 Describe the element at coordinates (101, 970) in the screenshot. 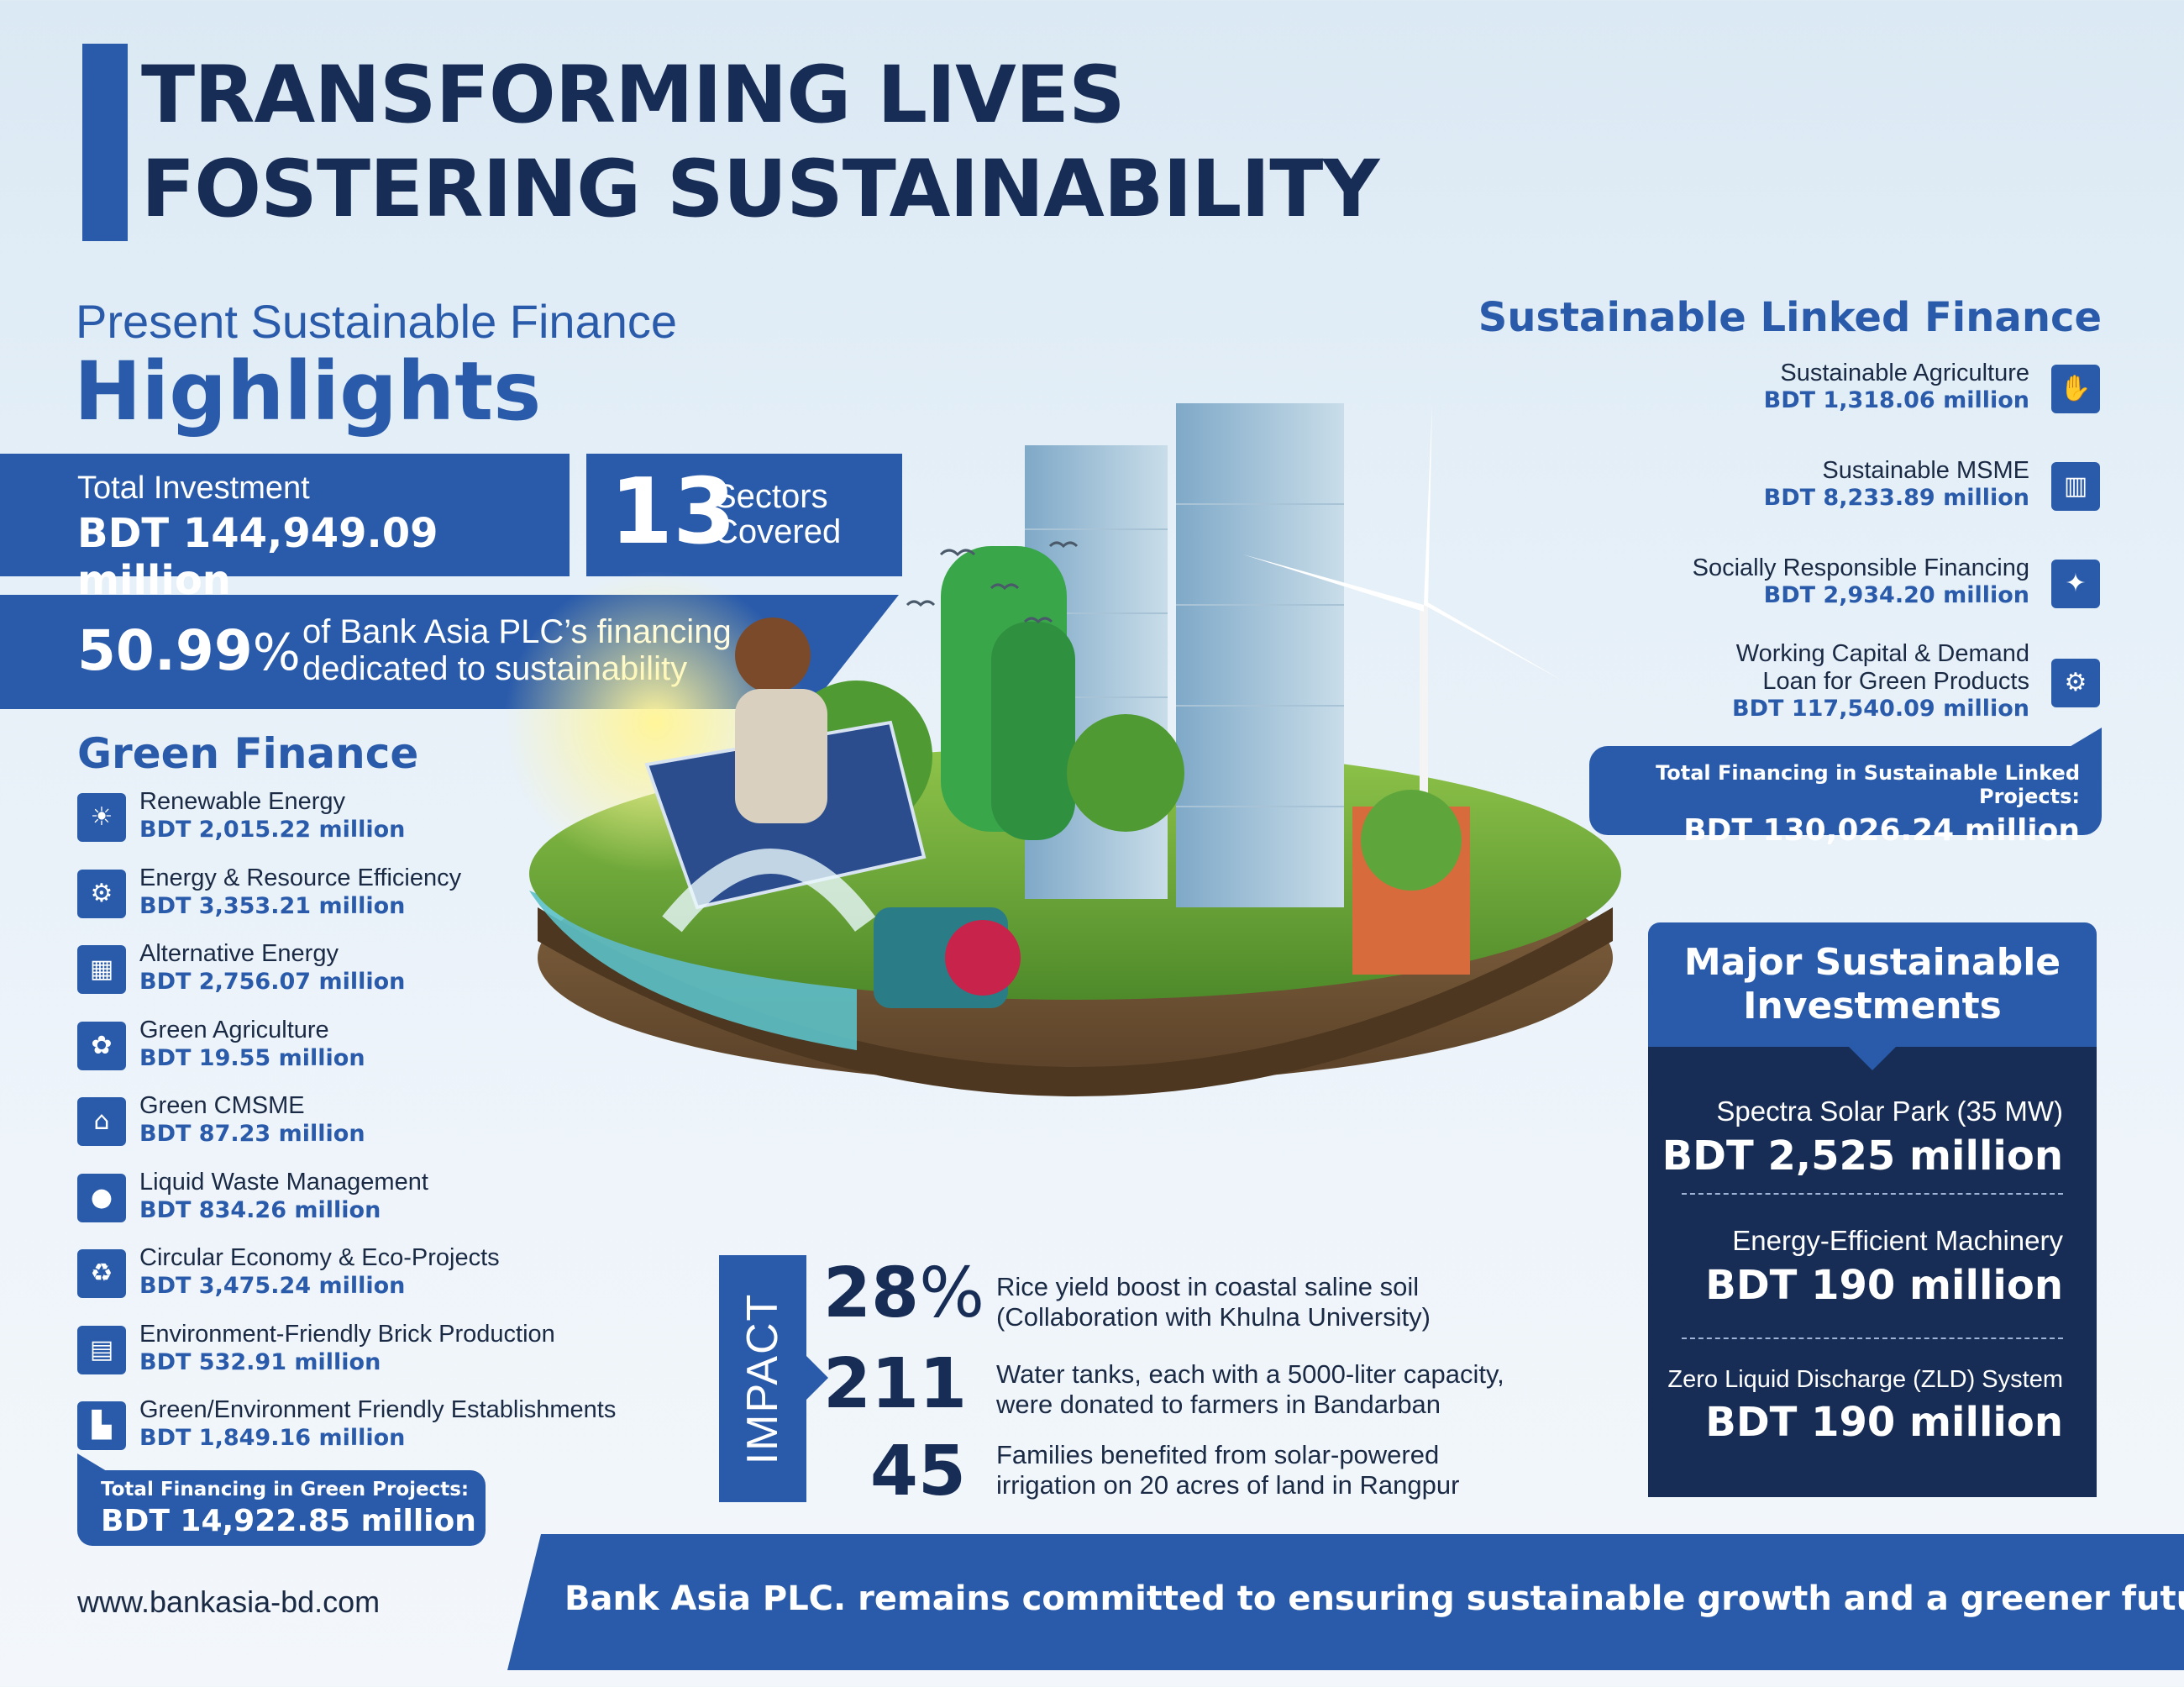

I see `solar-panel-icon: ▦` at that location.